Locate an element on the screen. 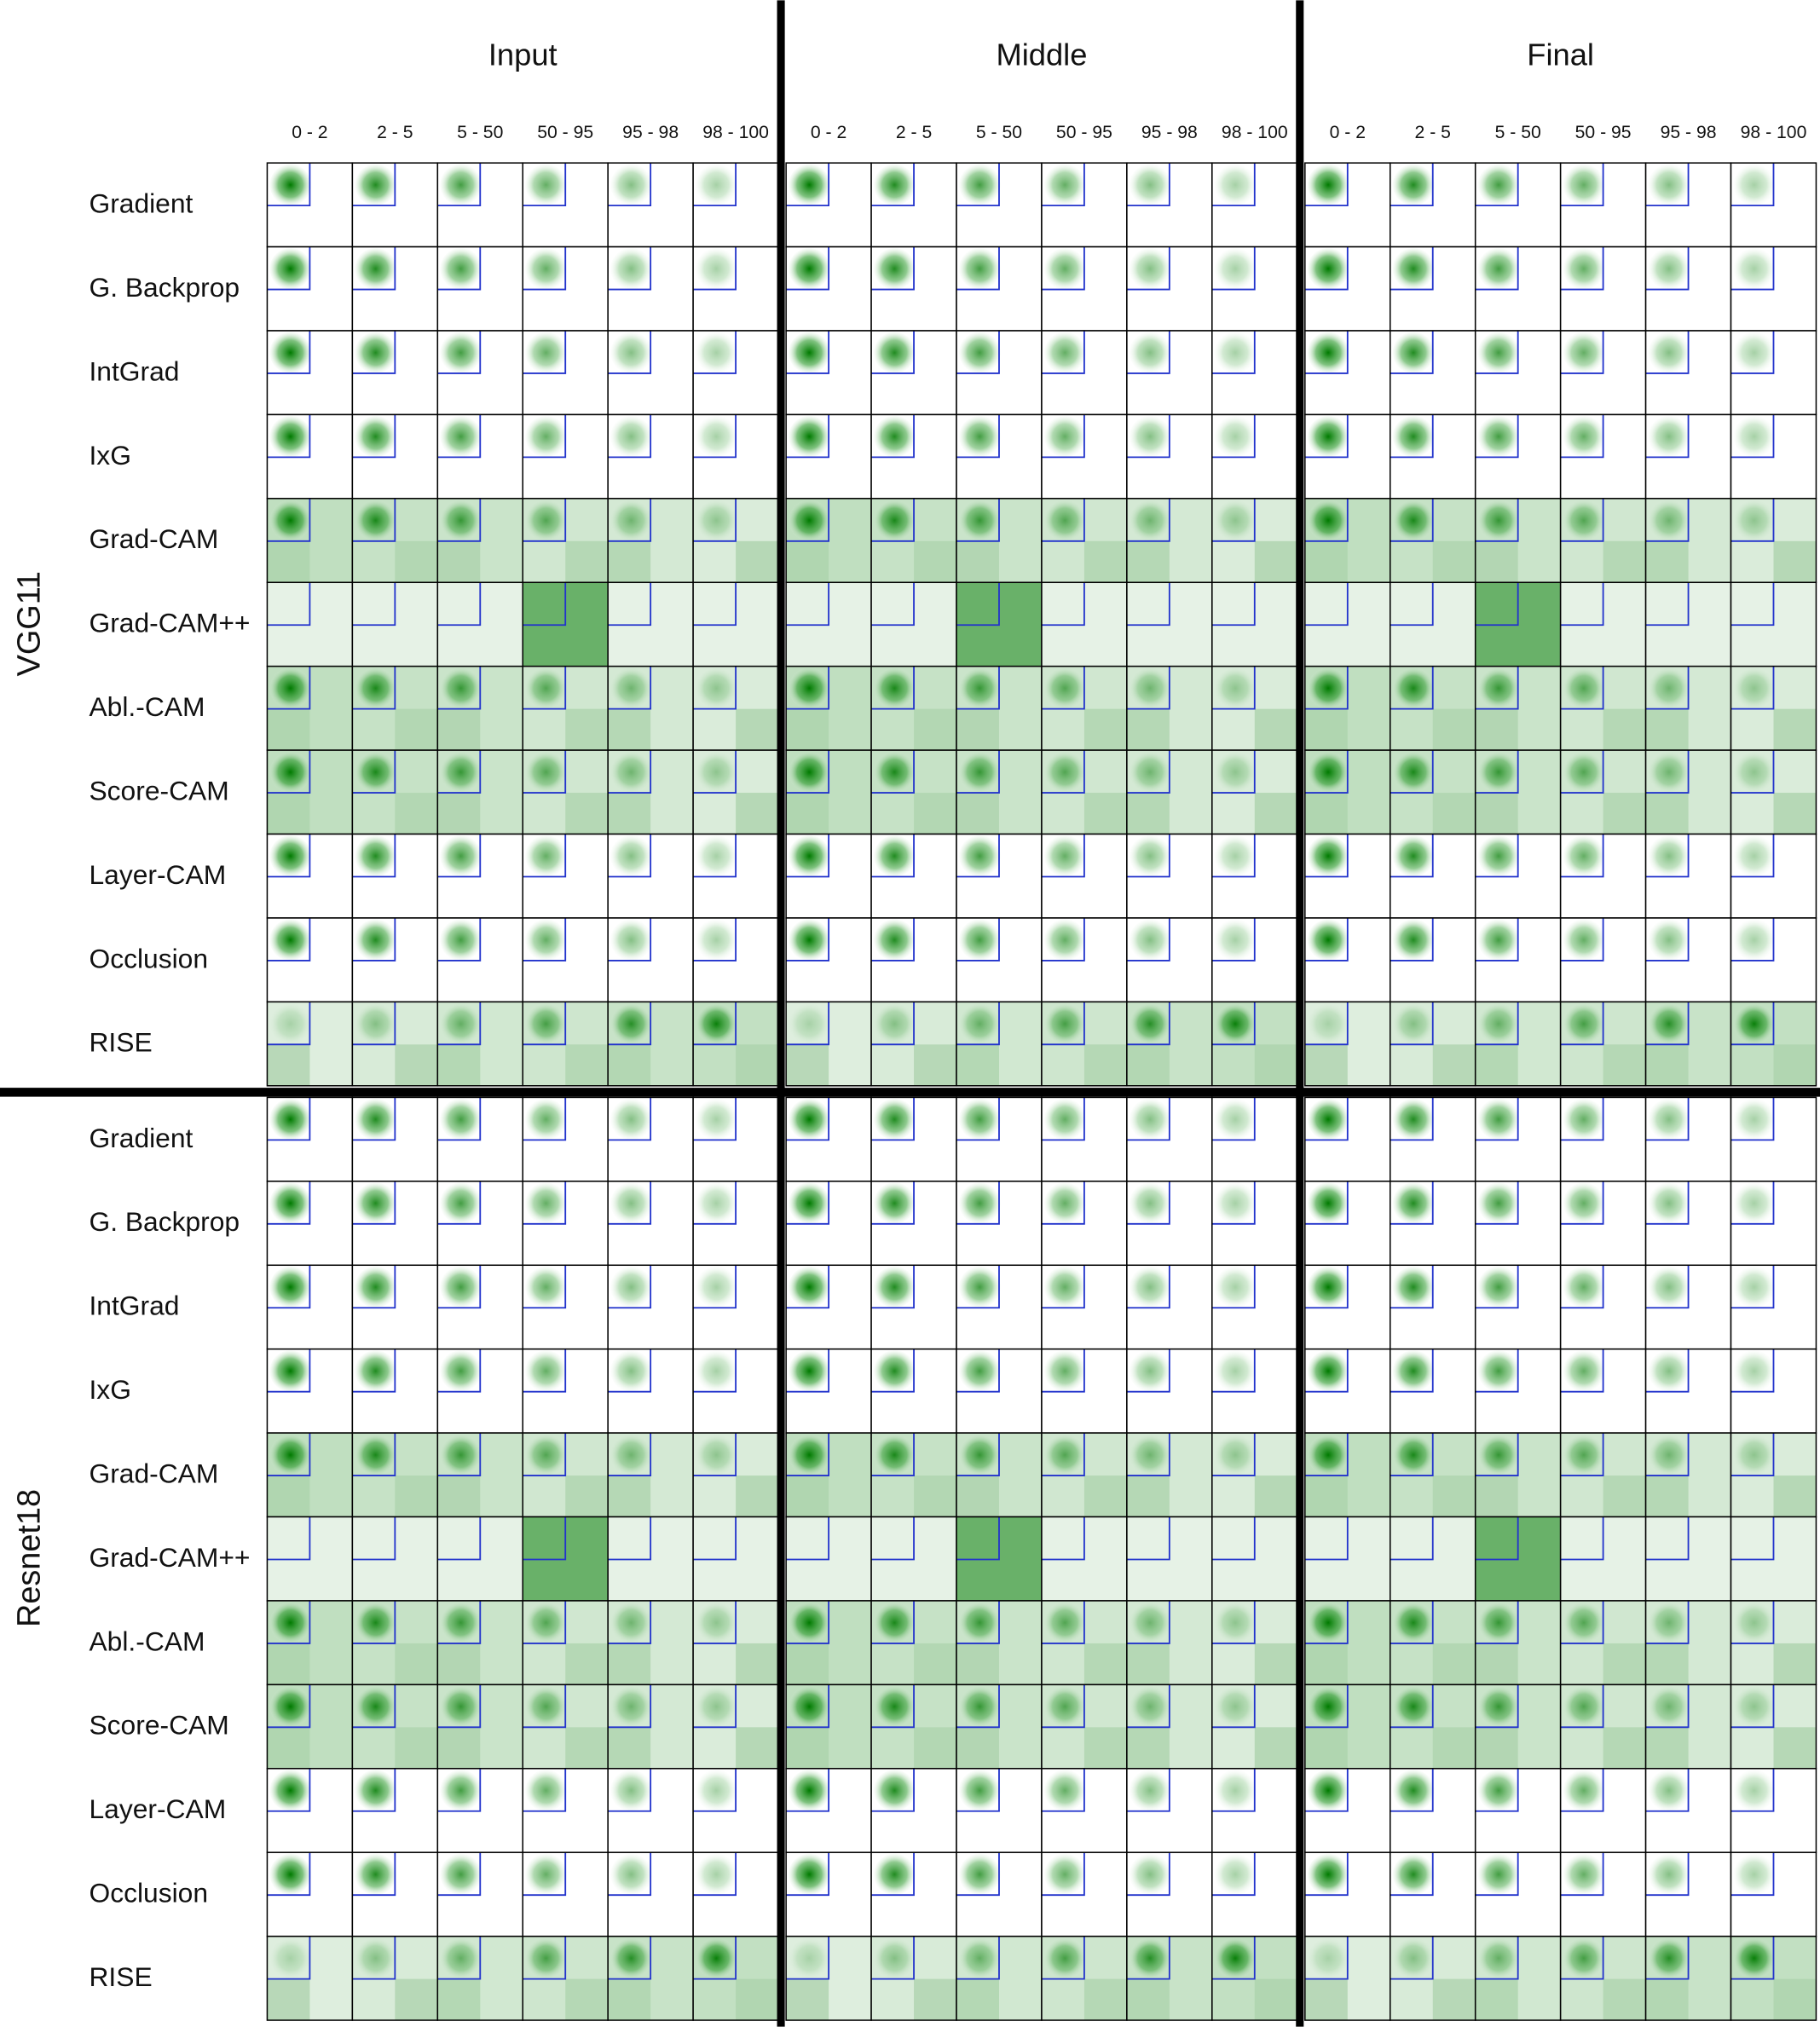  cell-border is located at coordinates (1773, 1978).